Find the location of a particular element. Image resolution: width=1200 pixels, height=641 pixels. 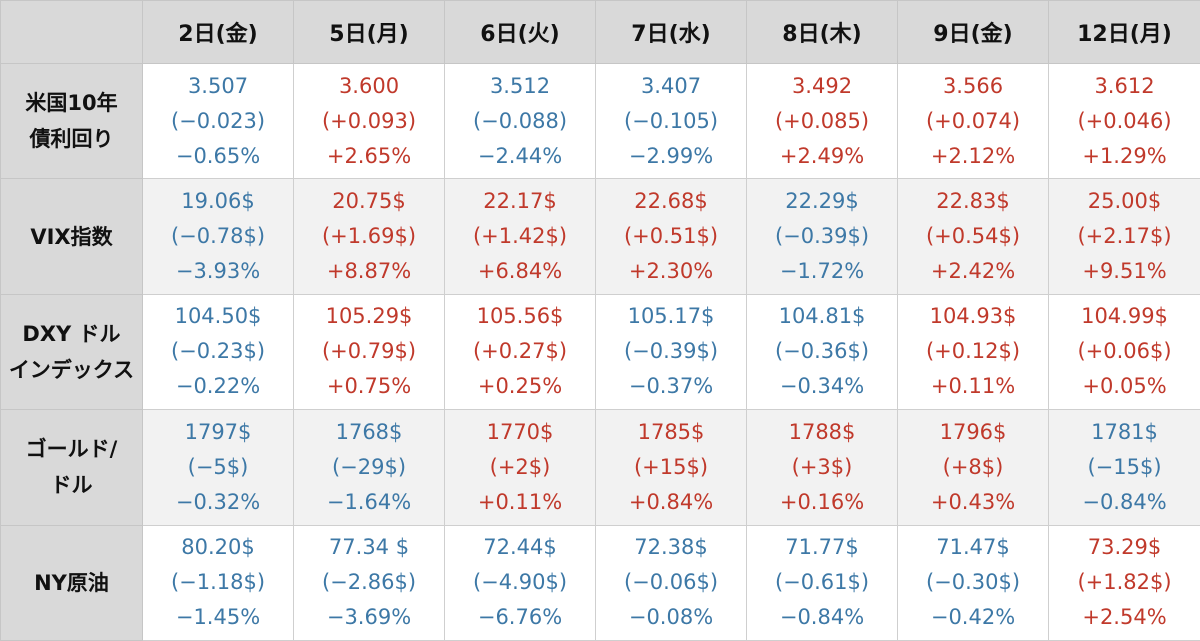

price-value: 3.600 is located at coordinates (369, 85).